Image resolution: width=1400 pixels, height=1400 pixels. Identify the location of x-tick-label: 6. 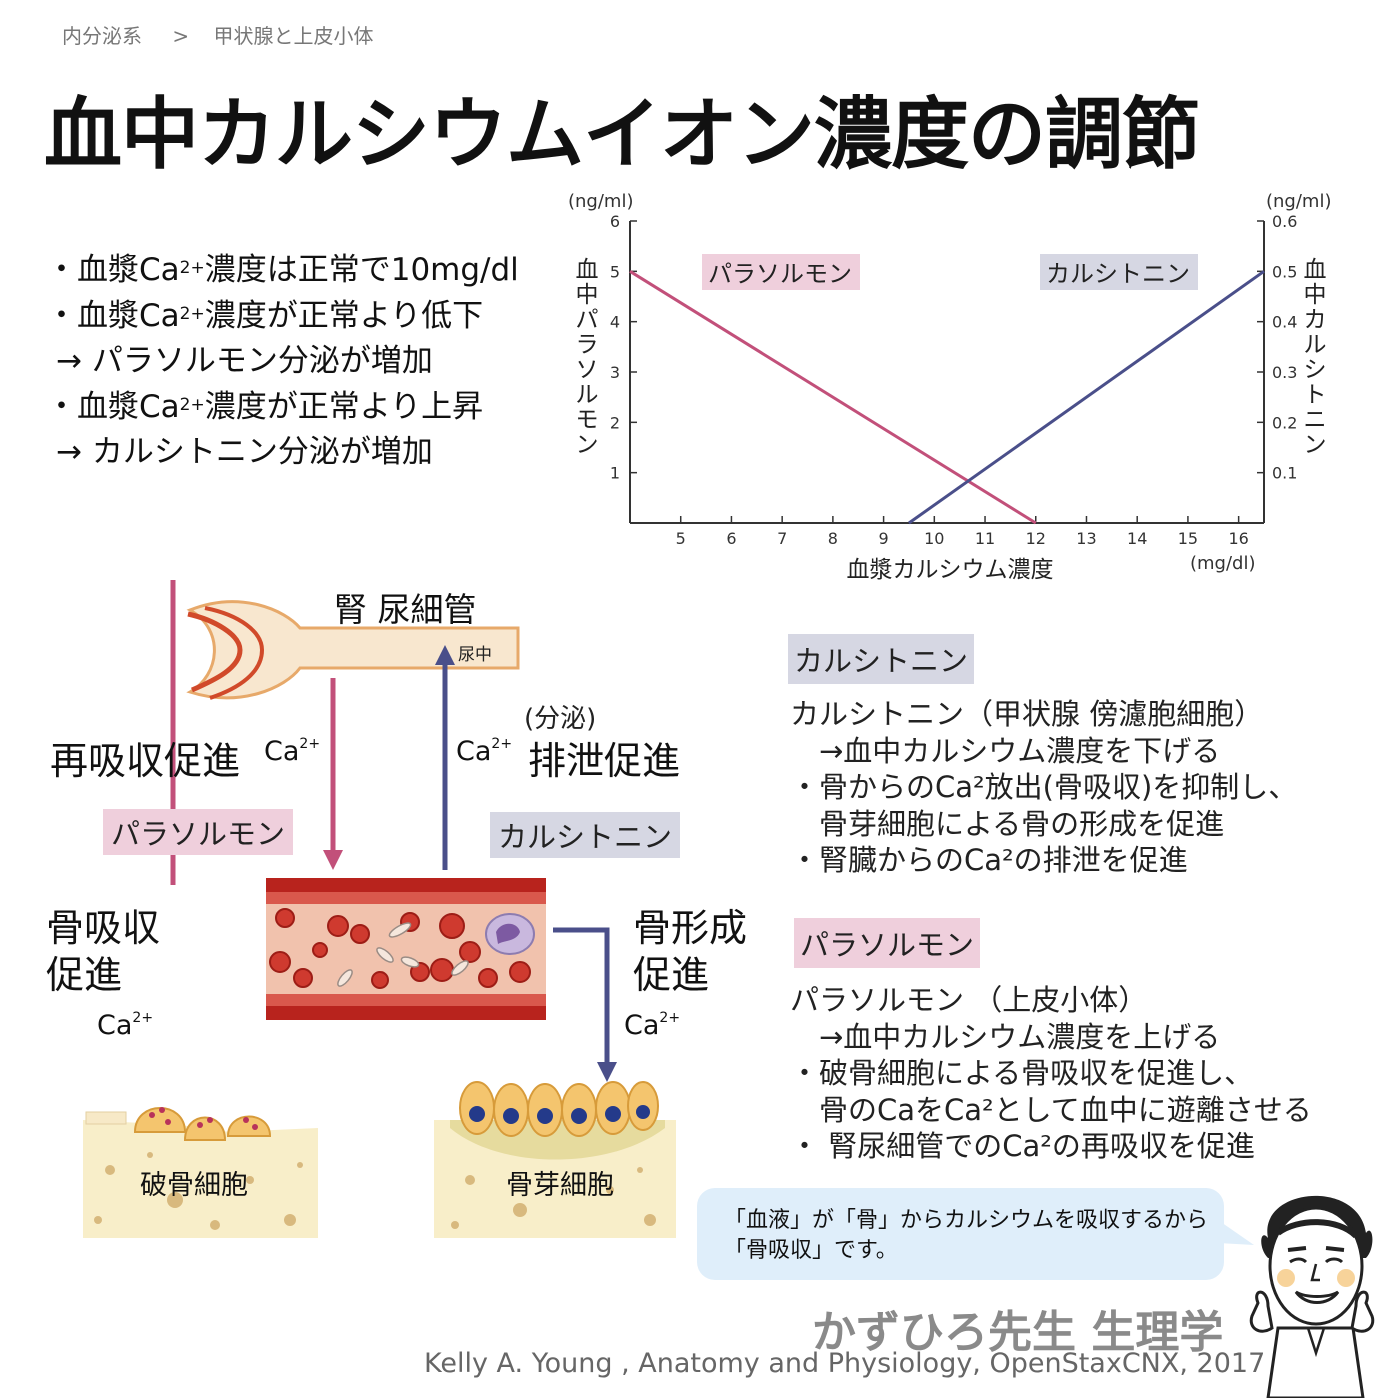
(731, 538).